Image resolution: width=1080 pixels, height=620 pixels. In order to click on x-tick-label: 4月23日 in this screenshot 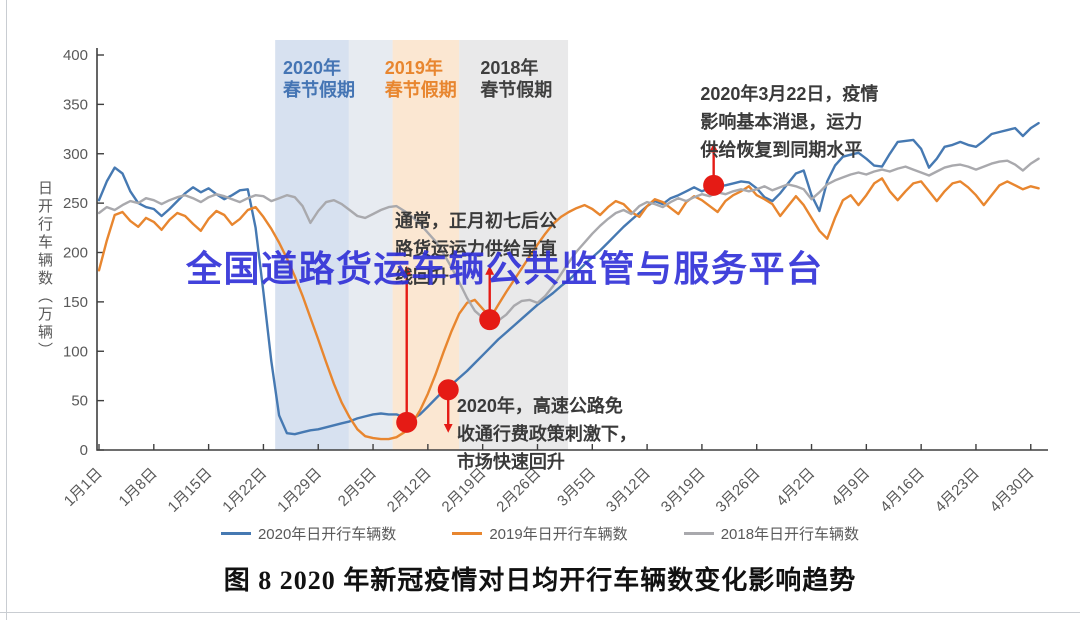, I will do `click(957, 490)`.